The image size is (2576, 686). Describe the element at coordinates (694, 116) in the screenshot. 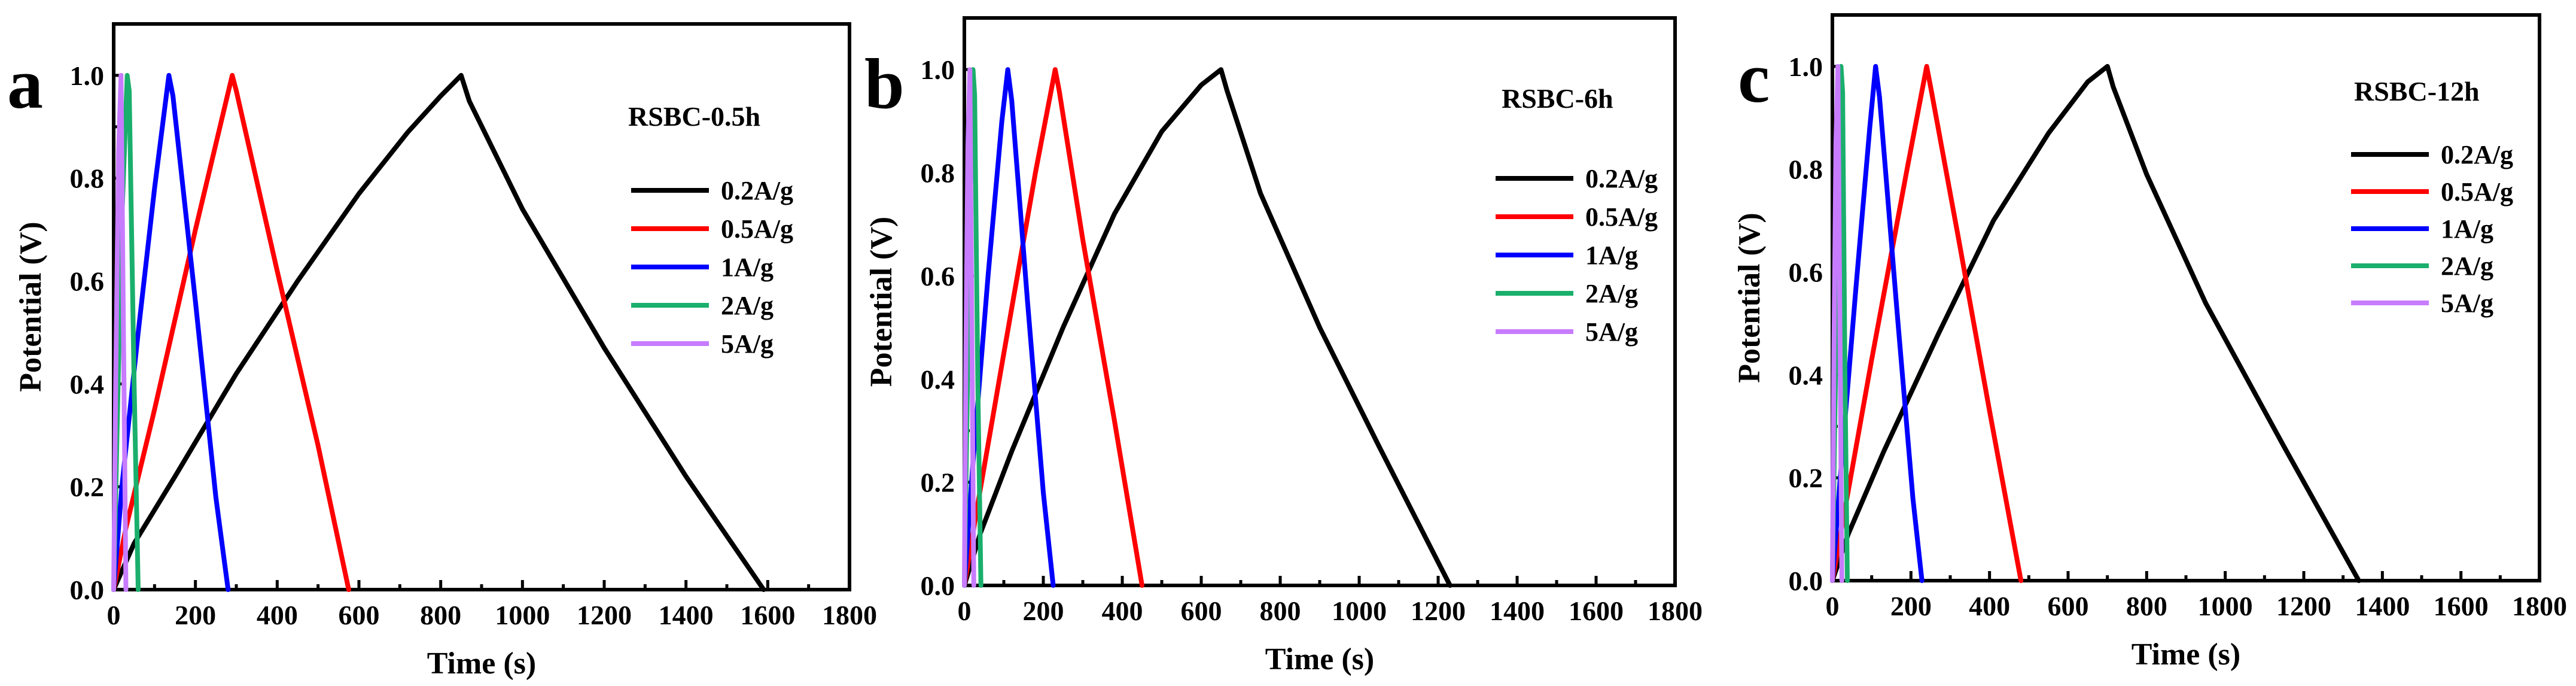

I see `sample-label: RSBC-0.5h` at that location.